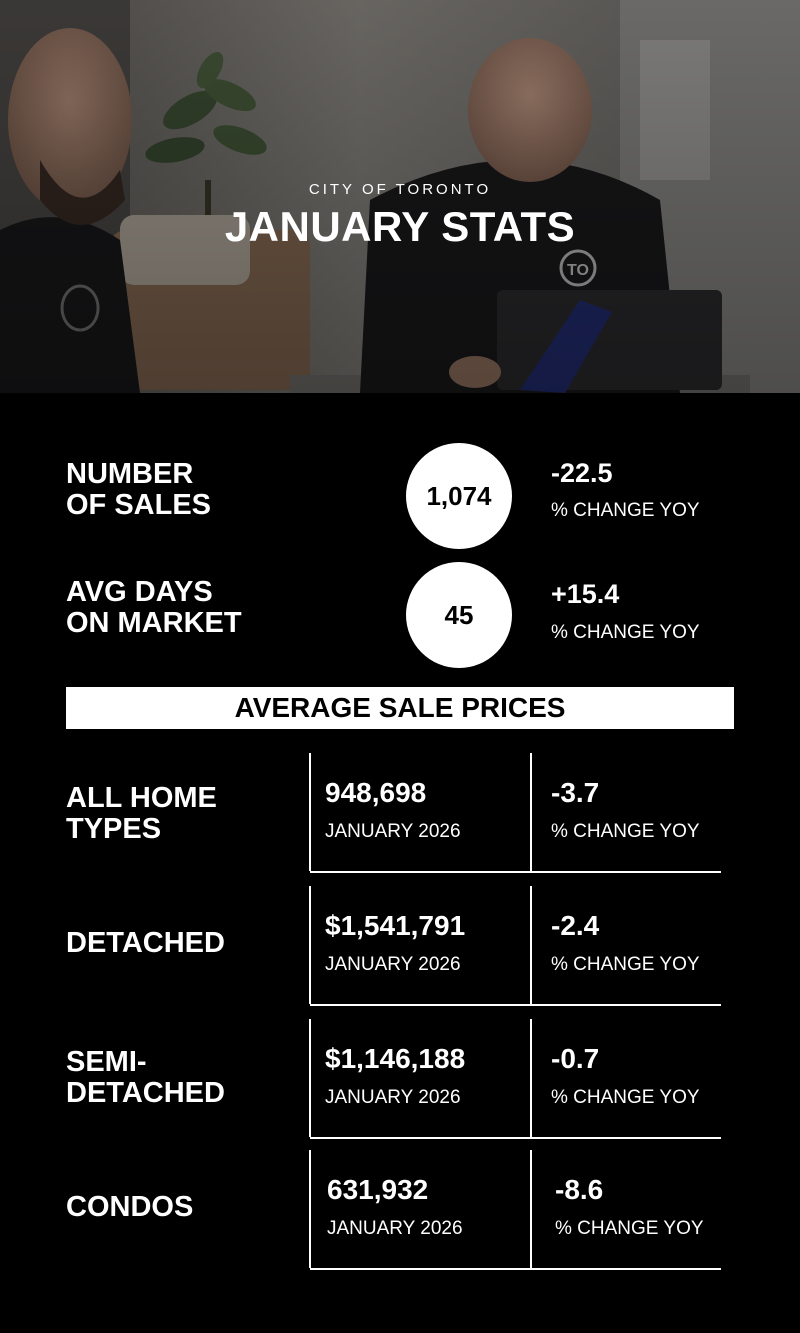 Image resolution: width=800 pixels, height=1333 pixels. I want to click on hero-title: JANUARY STATS, so click(400, 226).